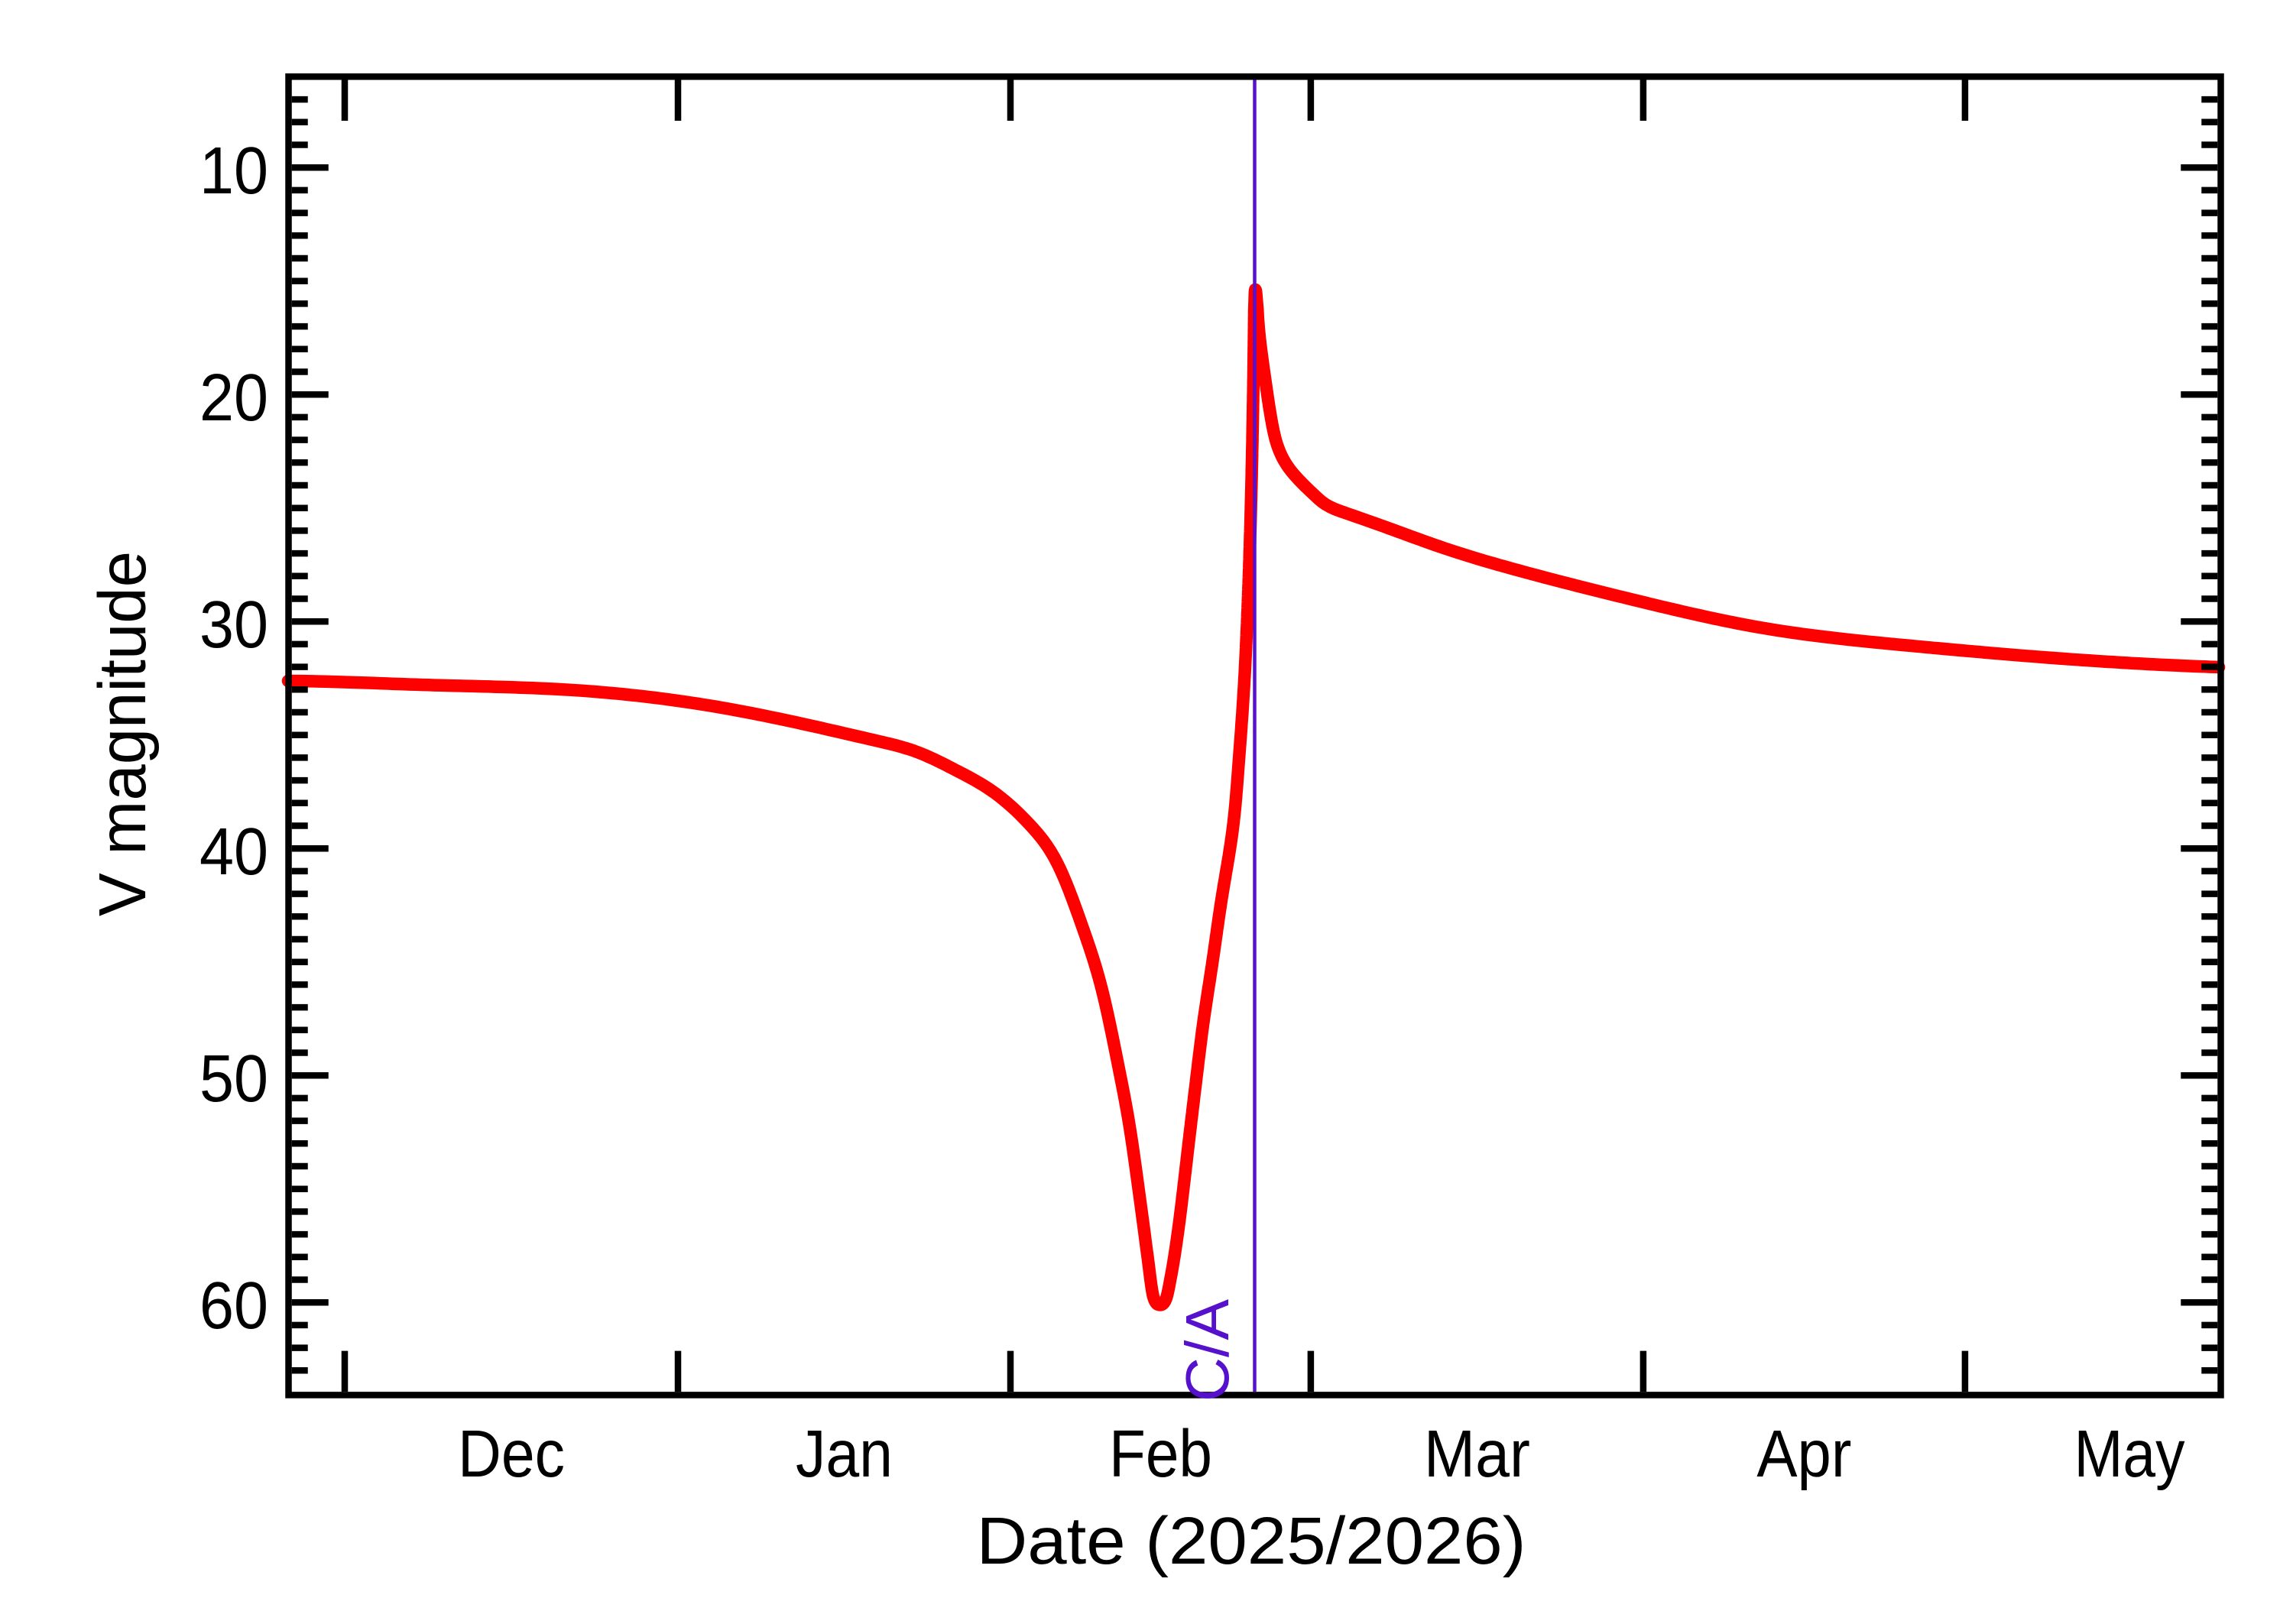 The width and height of the screenshot is (2293, 1624). What do you see at coordinates (1252, 1541) in the screenshot?
I see `svg-text: Date (2025/2026)` at bounding box center [1252, 1541].